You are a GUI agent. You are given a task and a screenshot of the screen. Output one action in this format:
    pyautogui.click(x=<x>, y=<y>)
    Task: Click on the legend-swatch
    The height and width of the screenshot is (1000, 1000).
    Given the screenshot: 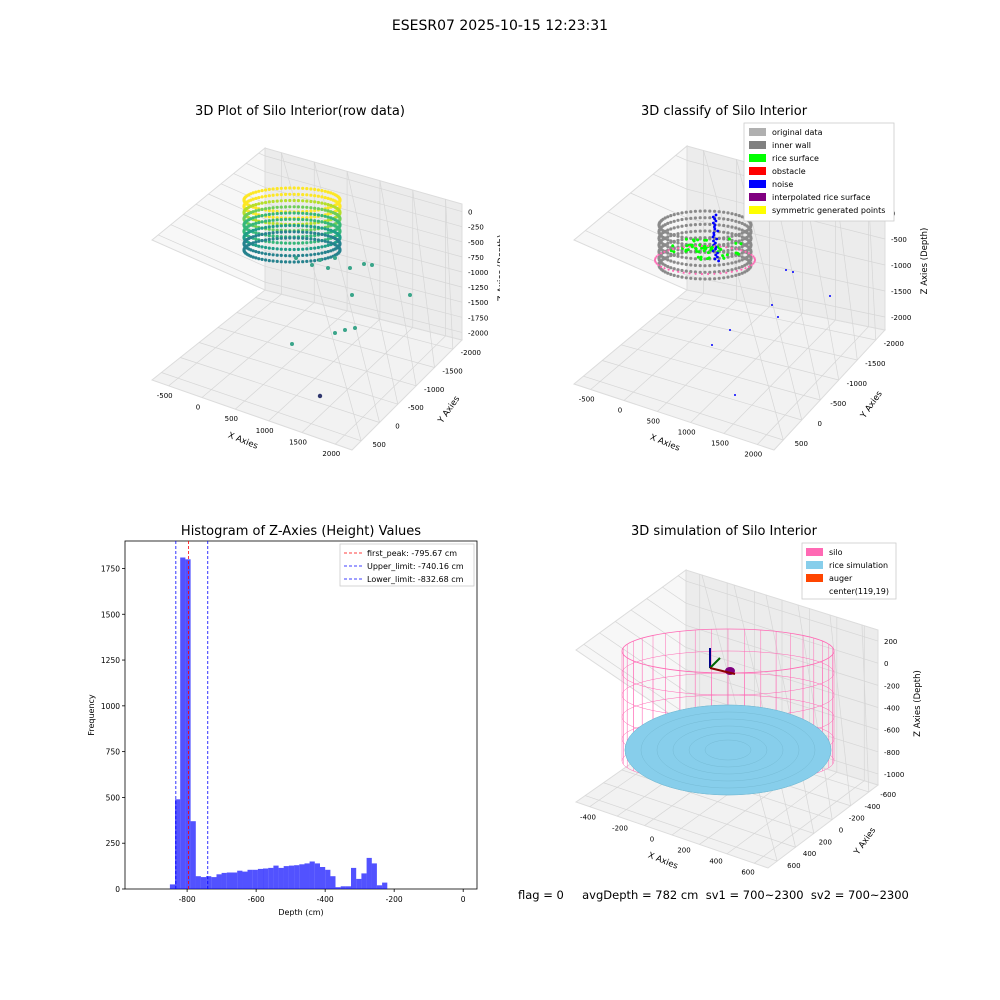 What is the action you would take?
    pyautogui.click(x=757, y=171)
    